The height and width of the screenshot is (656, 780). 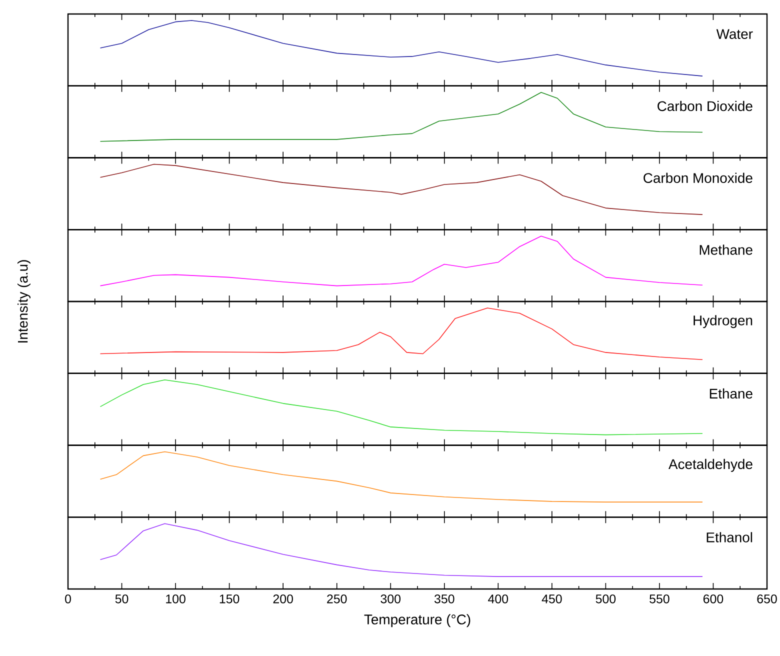 What do you see at coordinates (726, 249) in the screenshot?
I see `text: Methane` at bounding box center [726, 249].